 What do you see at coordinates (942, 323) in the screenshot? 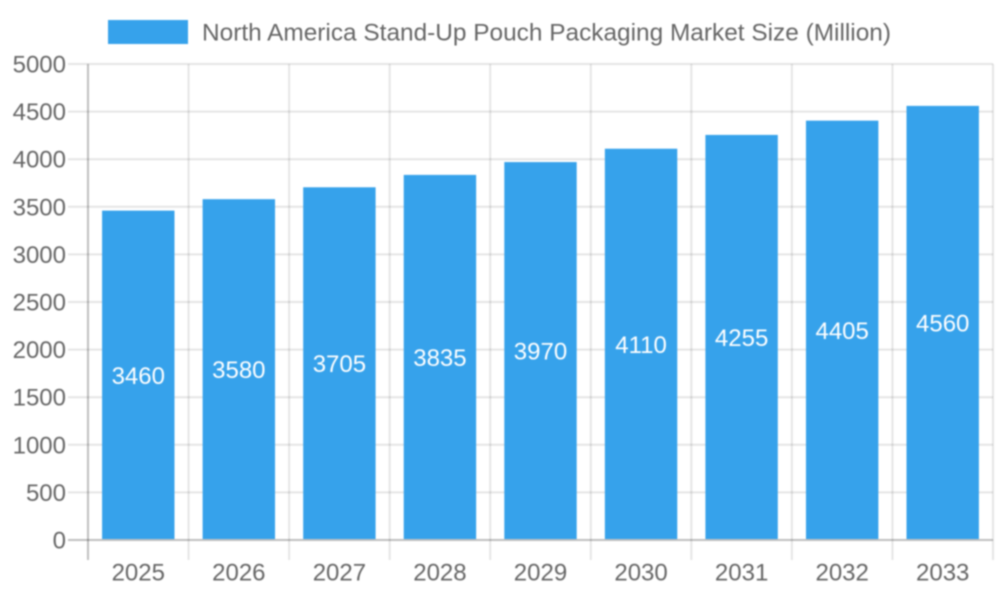
I see `svg-text: 4560` at bounding box center [942, 323].